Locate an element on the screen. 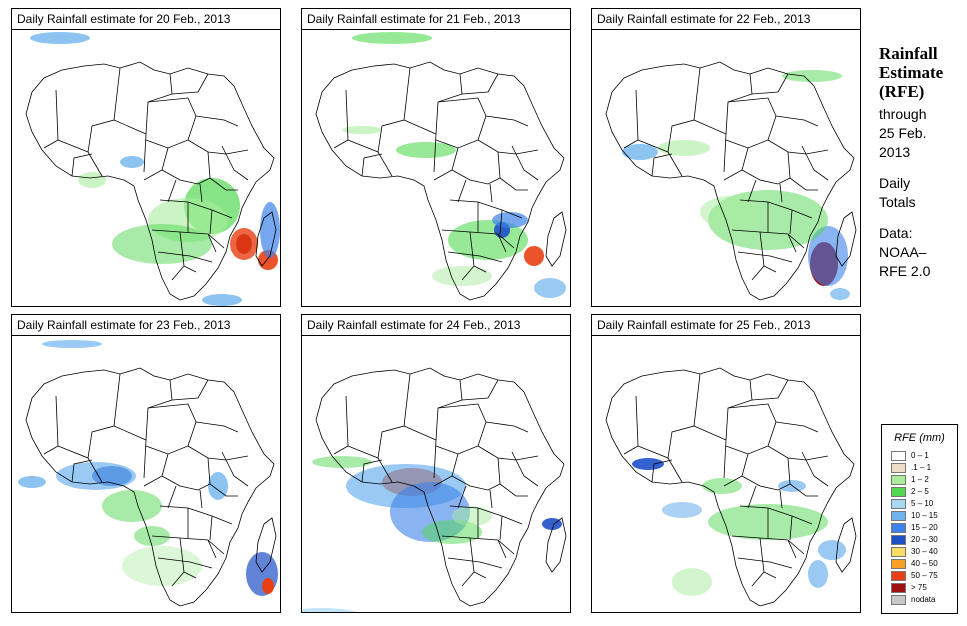 The width and height of the screenshot is (967, 626). period-label: Daily is located at coordinates (895, 183).